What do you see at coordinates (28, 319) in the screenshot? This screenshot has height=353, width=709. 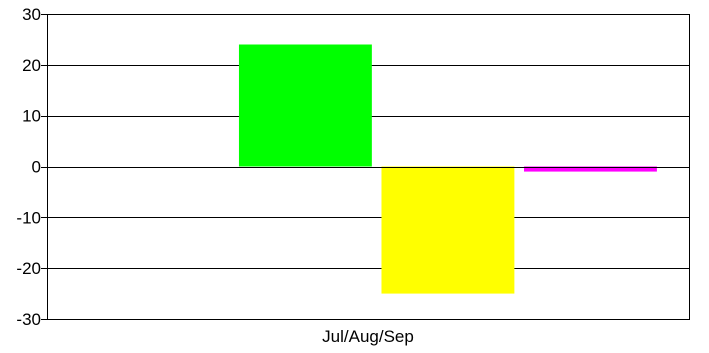 I see `y-tick-label: -30` at bounding box center [28, 319].